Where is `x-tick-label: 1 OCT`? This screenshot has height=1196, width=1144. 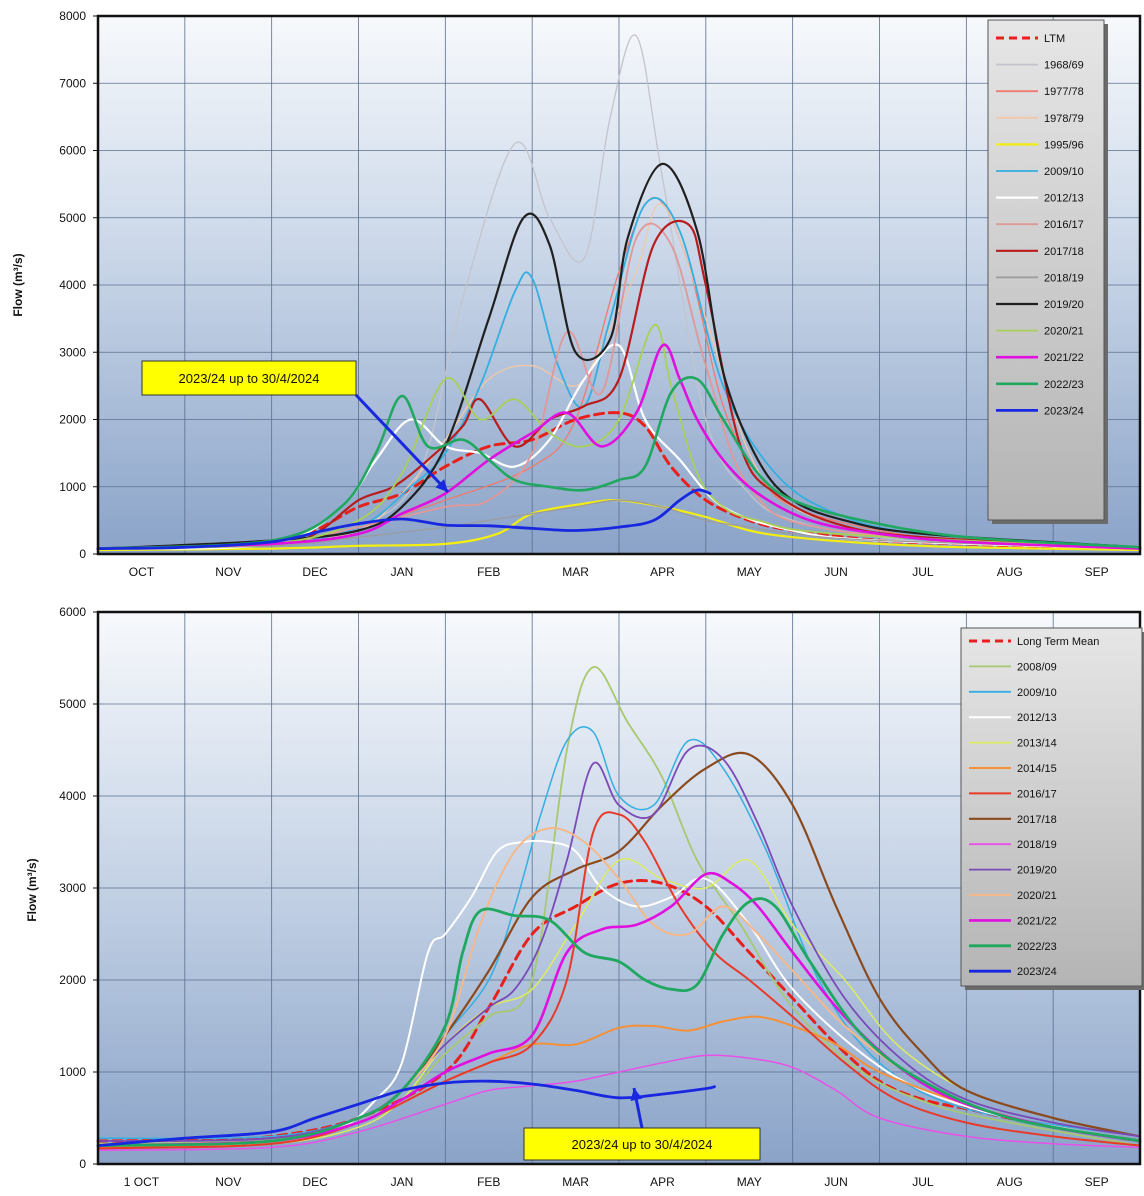
x-tick-label: 1 OCT is located at coordinates (142, 1182).